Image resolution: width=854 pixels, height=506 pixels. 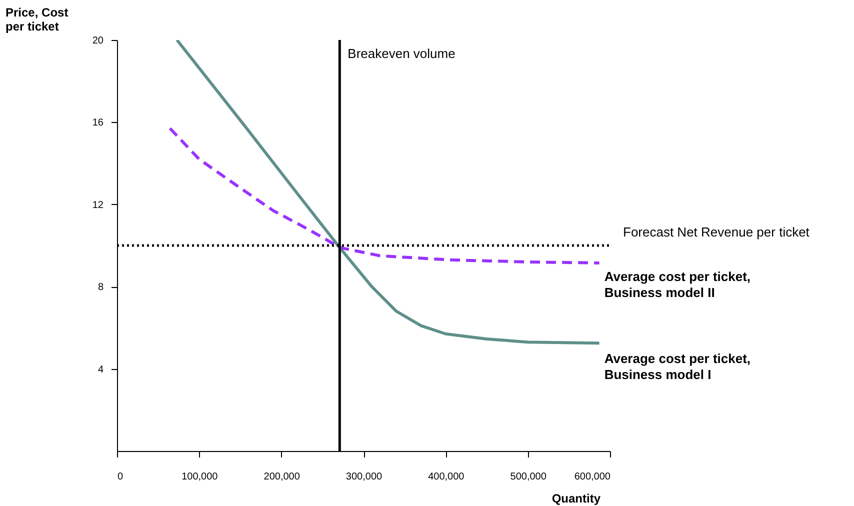 I want to click on ref-line-label: Forecast Net Revenue per ticket, so click(x=716, y=232).